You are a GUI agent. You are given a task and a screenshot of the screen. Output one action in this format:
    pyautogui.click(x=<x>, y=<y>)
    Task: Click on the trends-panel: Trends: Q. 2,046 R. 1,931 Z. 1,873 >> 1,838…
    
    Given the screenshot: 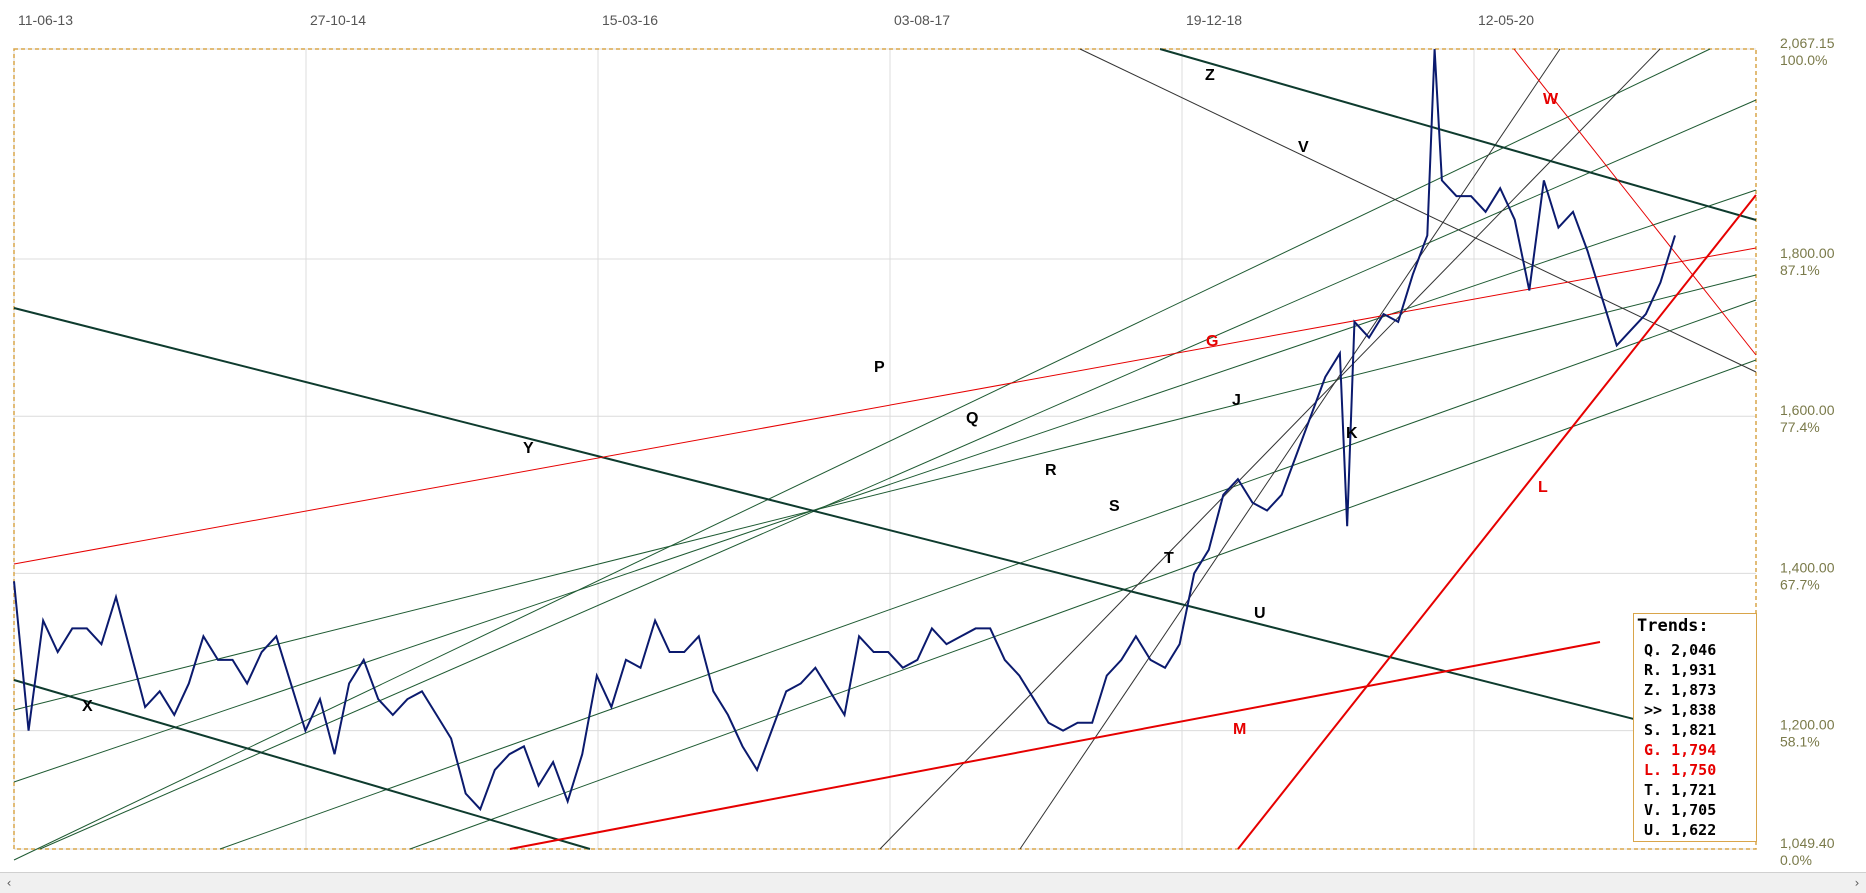 What is the action you would take?
    pyautogui.click(x=1695, y=727)
    